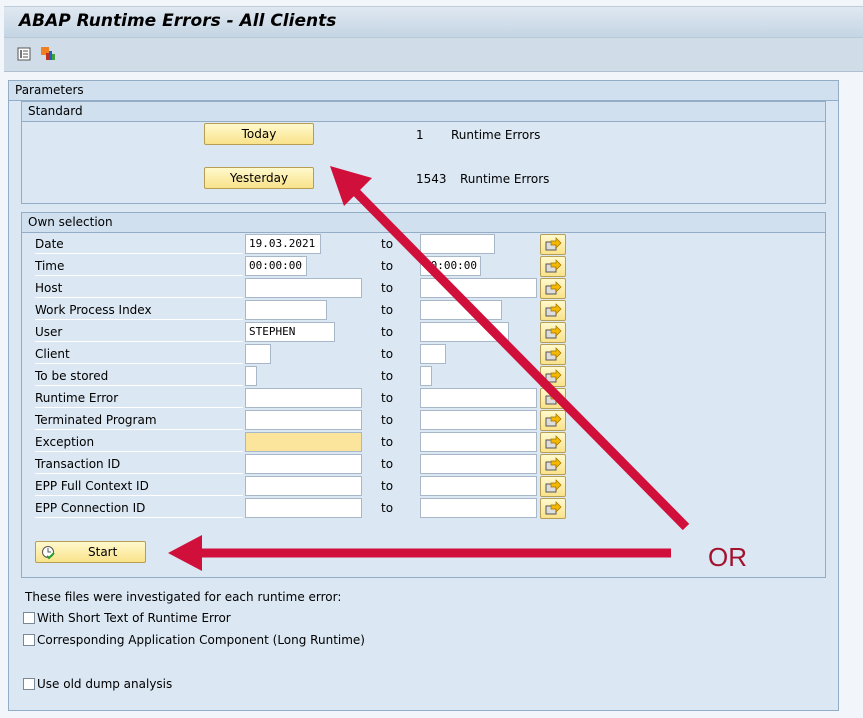  Describe the element at coordinates (24, 54) in the screenshot. I see `list-icon` at that location.